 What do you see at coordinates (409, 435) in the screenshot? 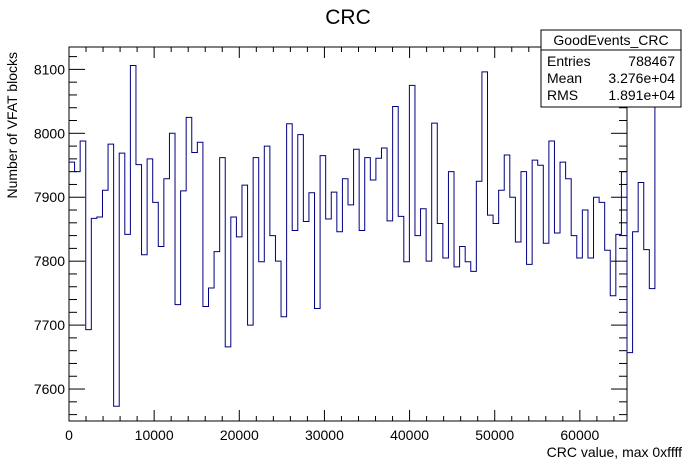
I see `x-tick-label: 40000` at bounding box center [409, 435].